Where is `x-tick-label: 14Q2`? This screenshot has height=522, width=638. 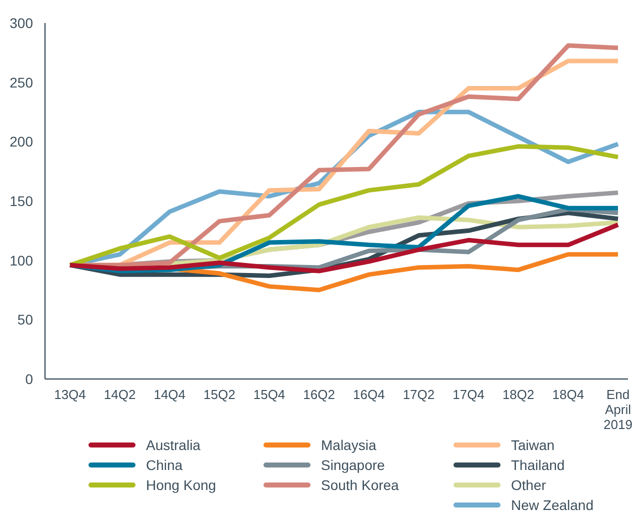 x-tick-label: 14Q2 is located at coordinates (120, 394).